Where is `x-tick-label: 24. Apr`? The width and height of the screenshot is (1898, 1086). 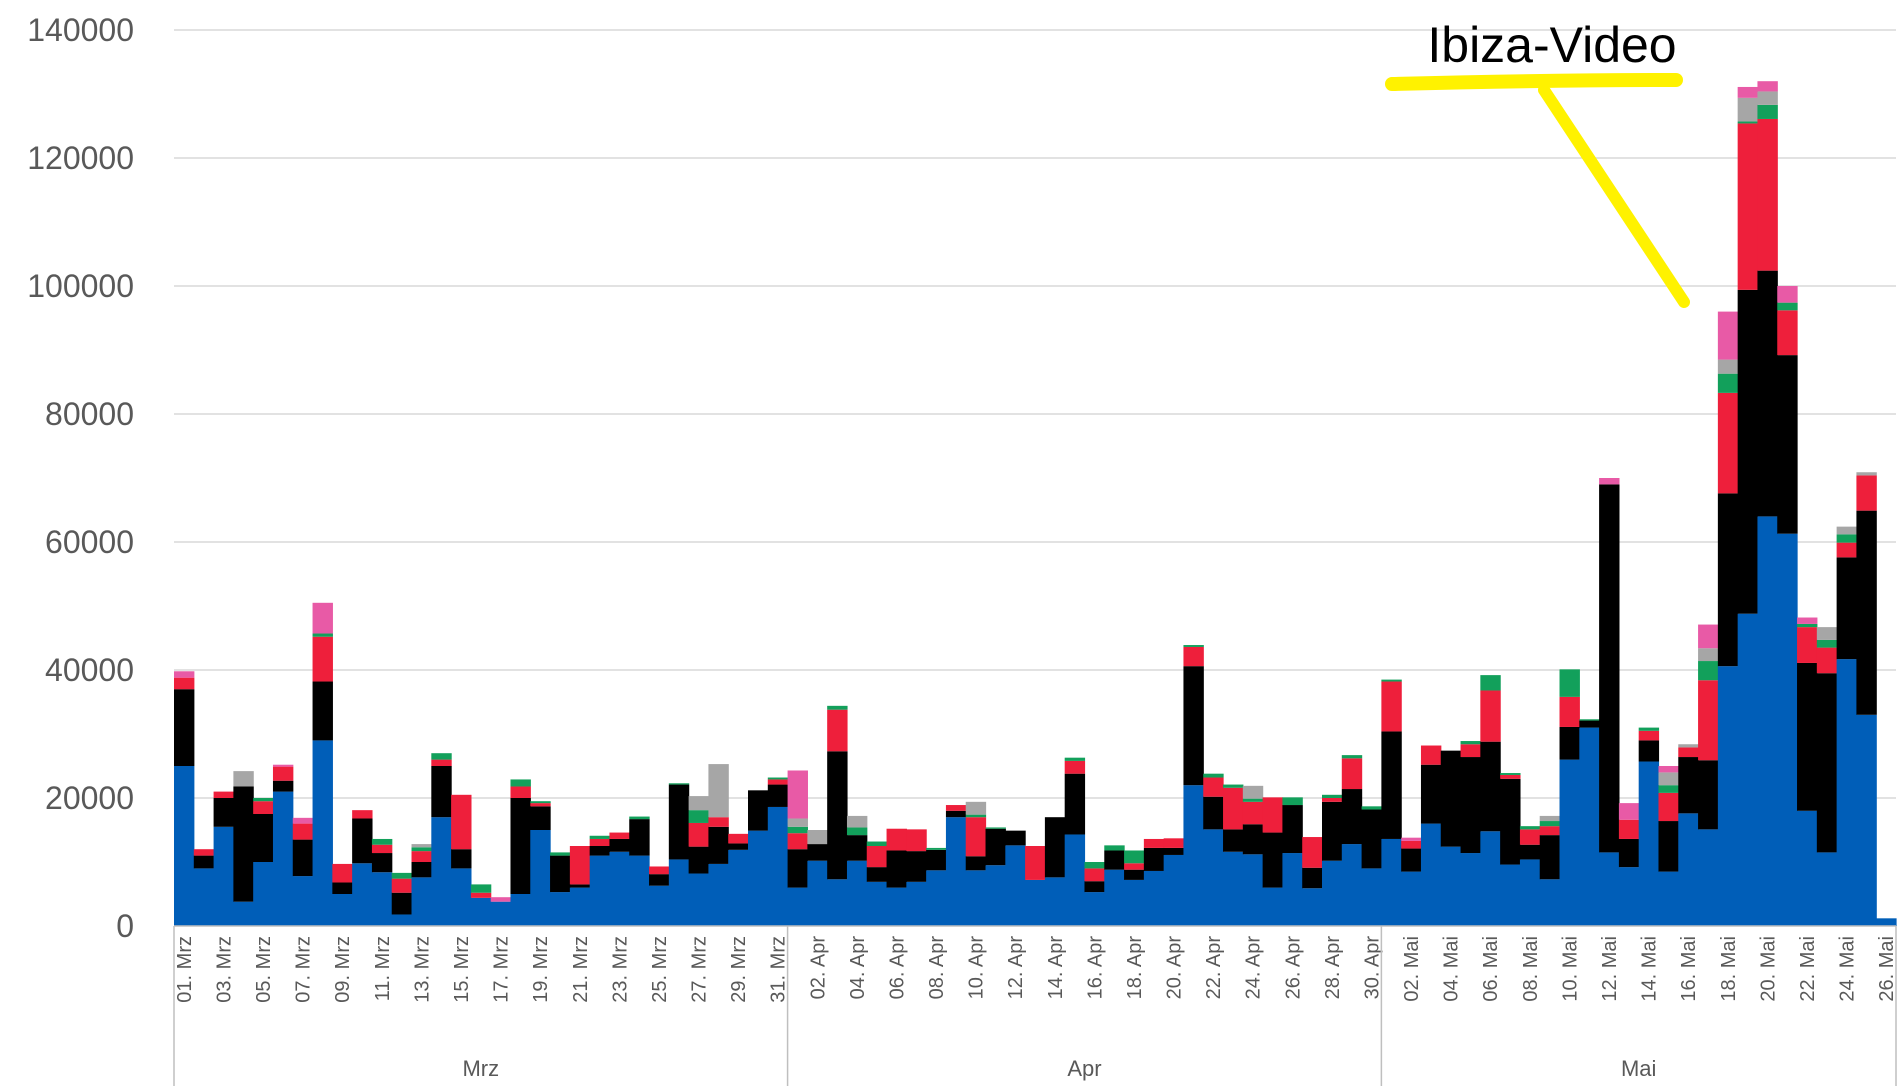 x-tick-label: 24. Apr is located at coordinates (1254, 968).